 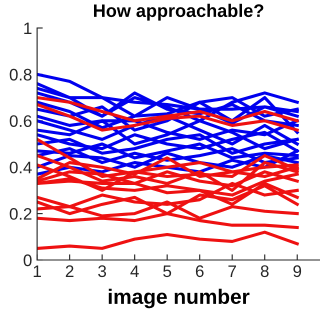 I want to click on x-tick-label: 4, so click(x=134, y=271).